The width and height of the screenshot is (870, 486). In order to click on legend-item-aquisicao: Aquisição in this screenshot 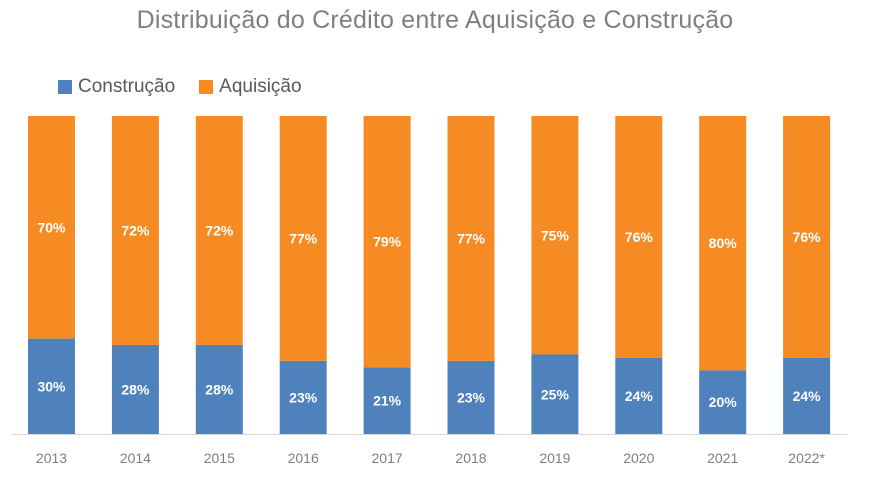, I will do `click(250, 87)`.